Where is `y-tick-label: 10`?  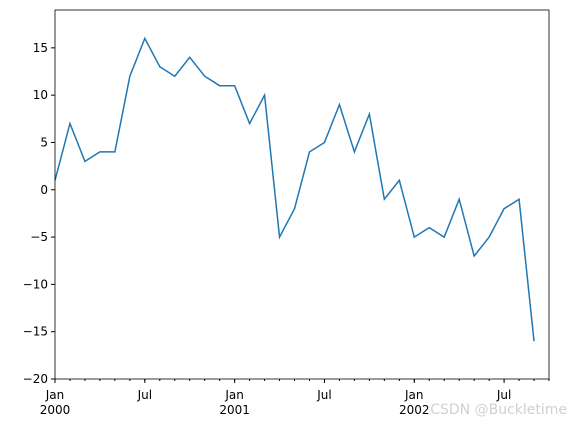 y-tick-label: 10 is located at coordinates (40, 95).